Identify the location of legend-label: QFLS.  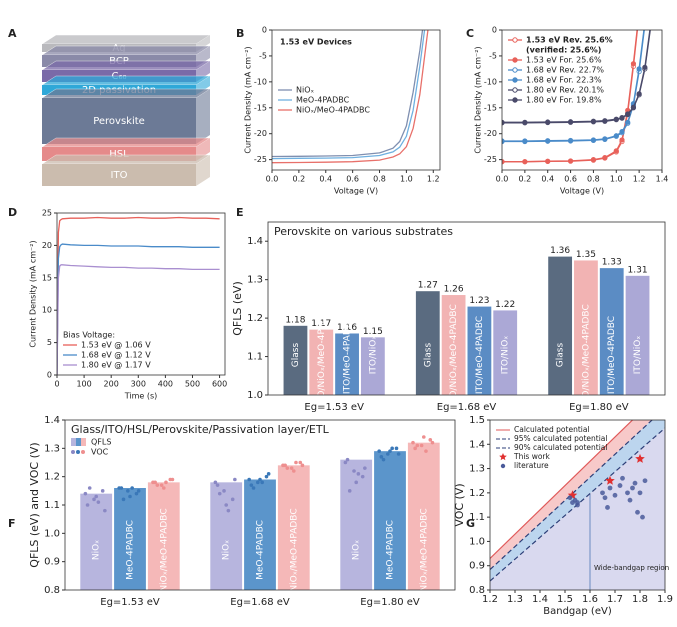
(101, 442).